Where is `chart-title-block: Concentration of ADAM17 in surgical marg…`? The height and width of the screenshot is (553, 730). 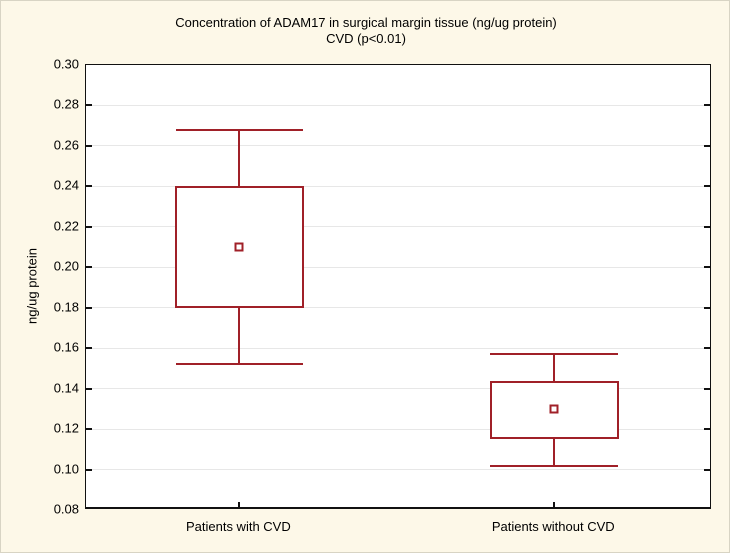
chart-title-block: Concentration of ADAM17 in surgical marg… is located at coordinates (365, 31).